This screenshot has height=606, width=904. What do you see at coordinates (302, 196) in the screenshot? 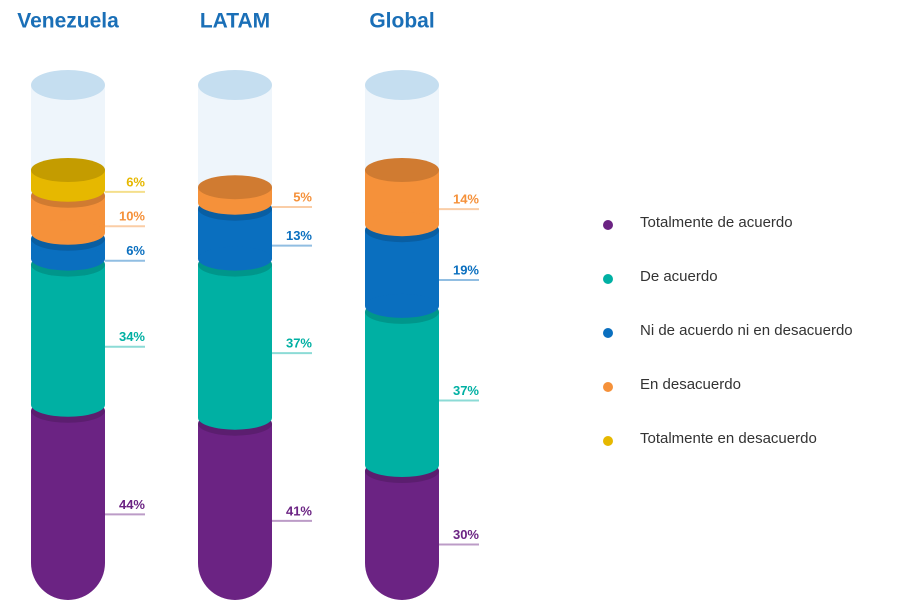
I see `data-label: 5%` at bounding box center [302, 196].